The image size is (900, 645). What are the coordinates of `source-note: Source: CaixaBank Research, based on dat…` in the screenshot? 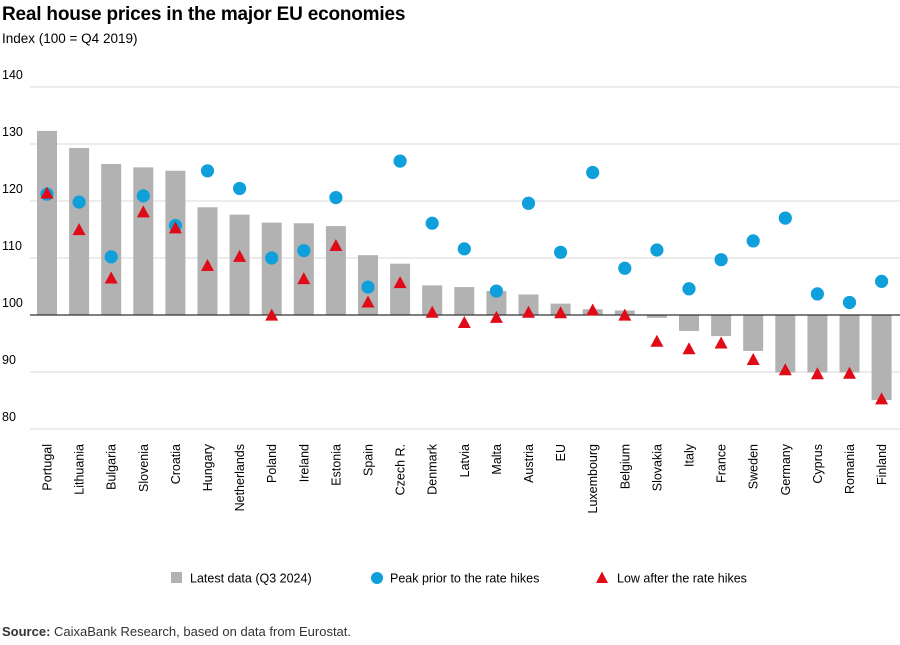 It's located at (176, 631).